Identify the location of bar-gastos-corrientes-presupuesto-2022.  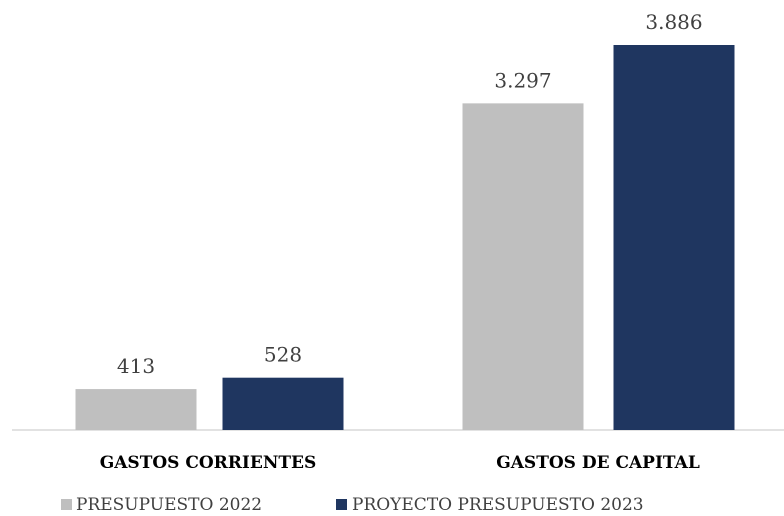
(136, 409).